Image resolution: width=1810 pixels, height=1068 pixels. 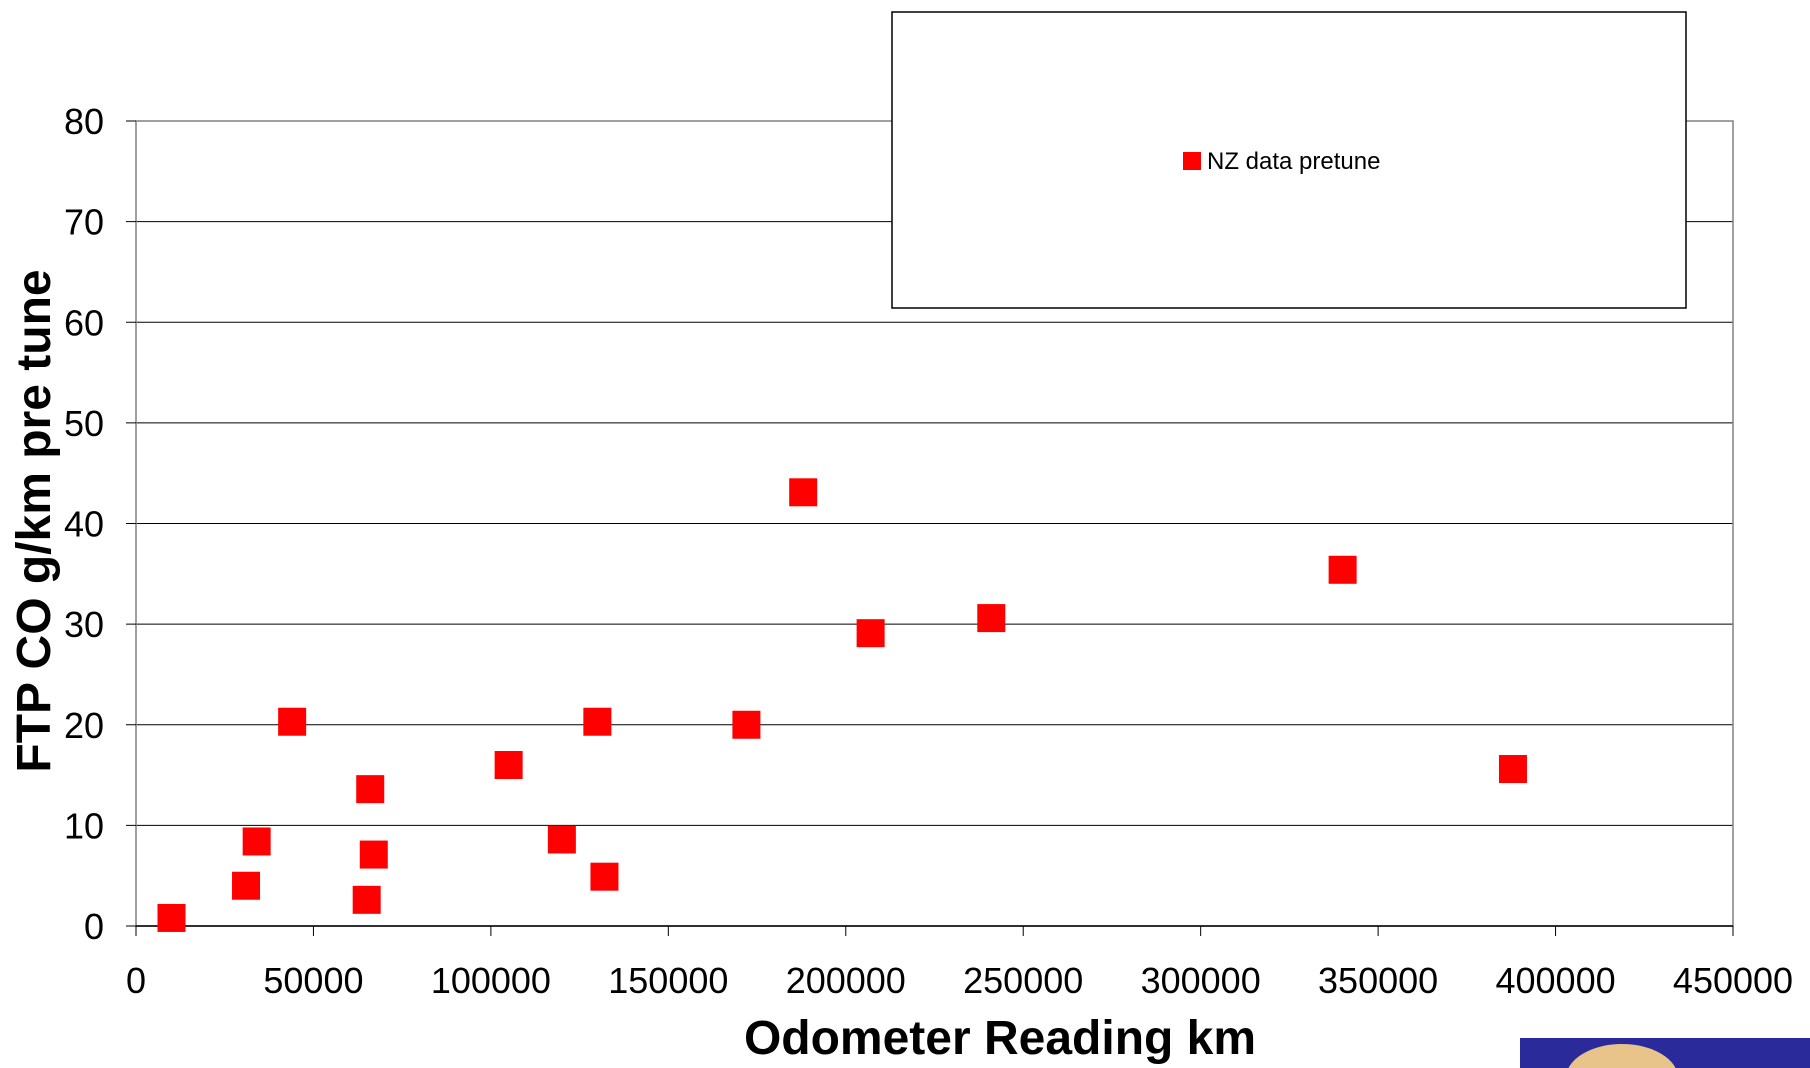 I want to click on x-tick-label: 200000, so click(x=846, y=980).